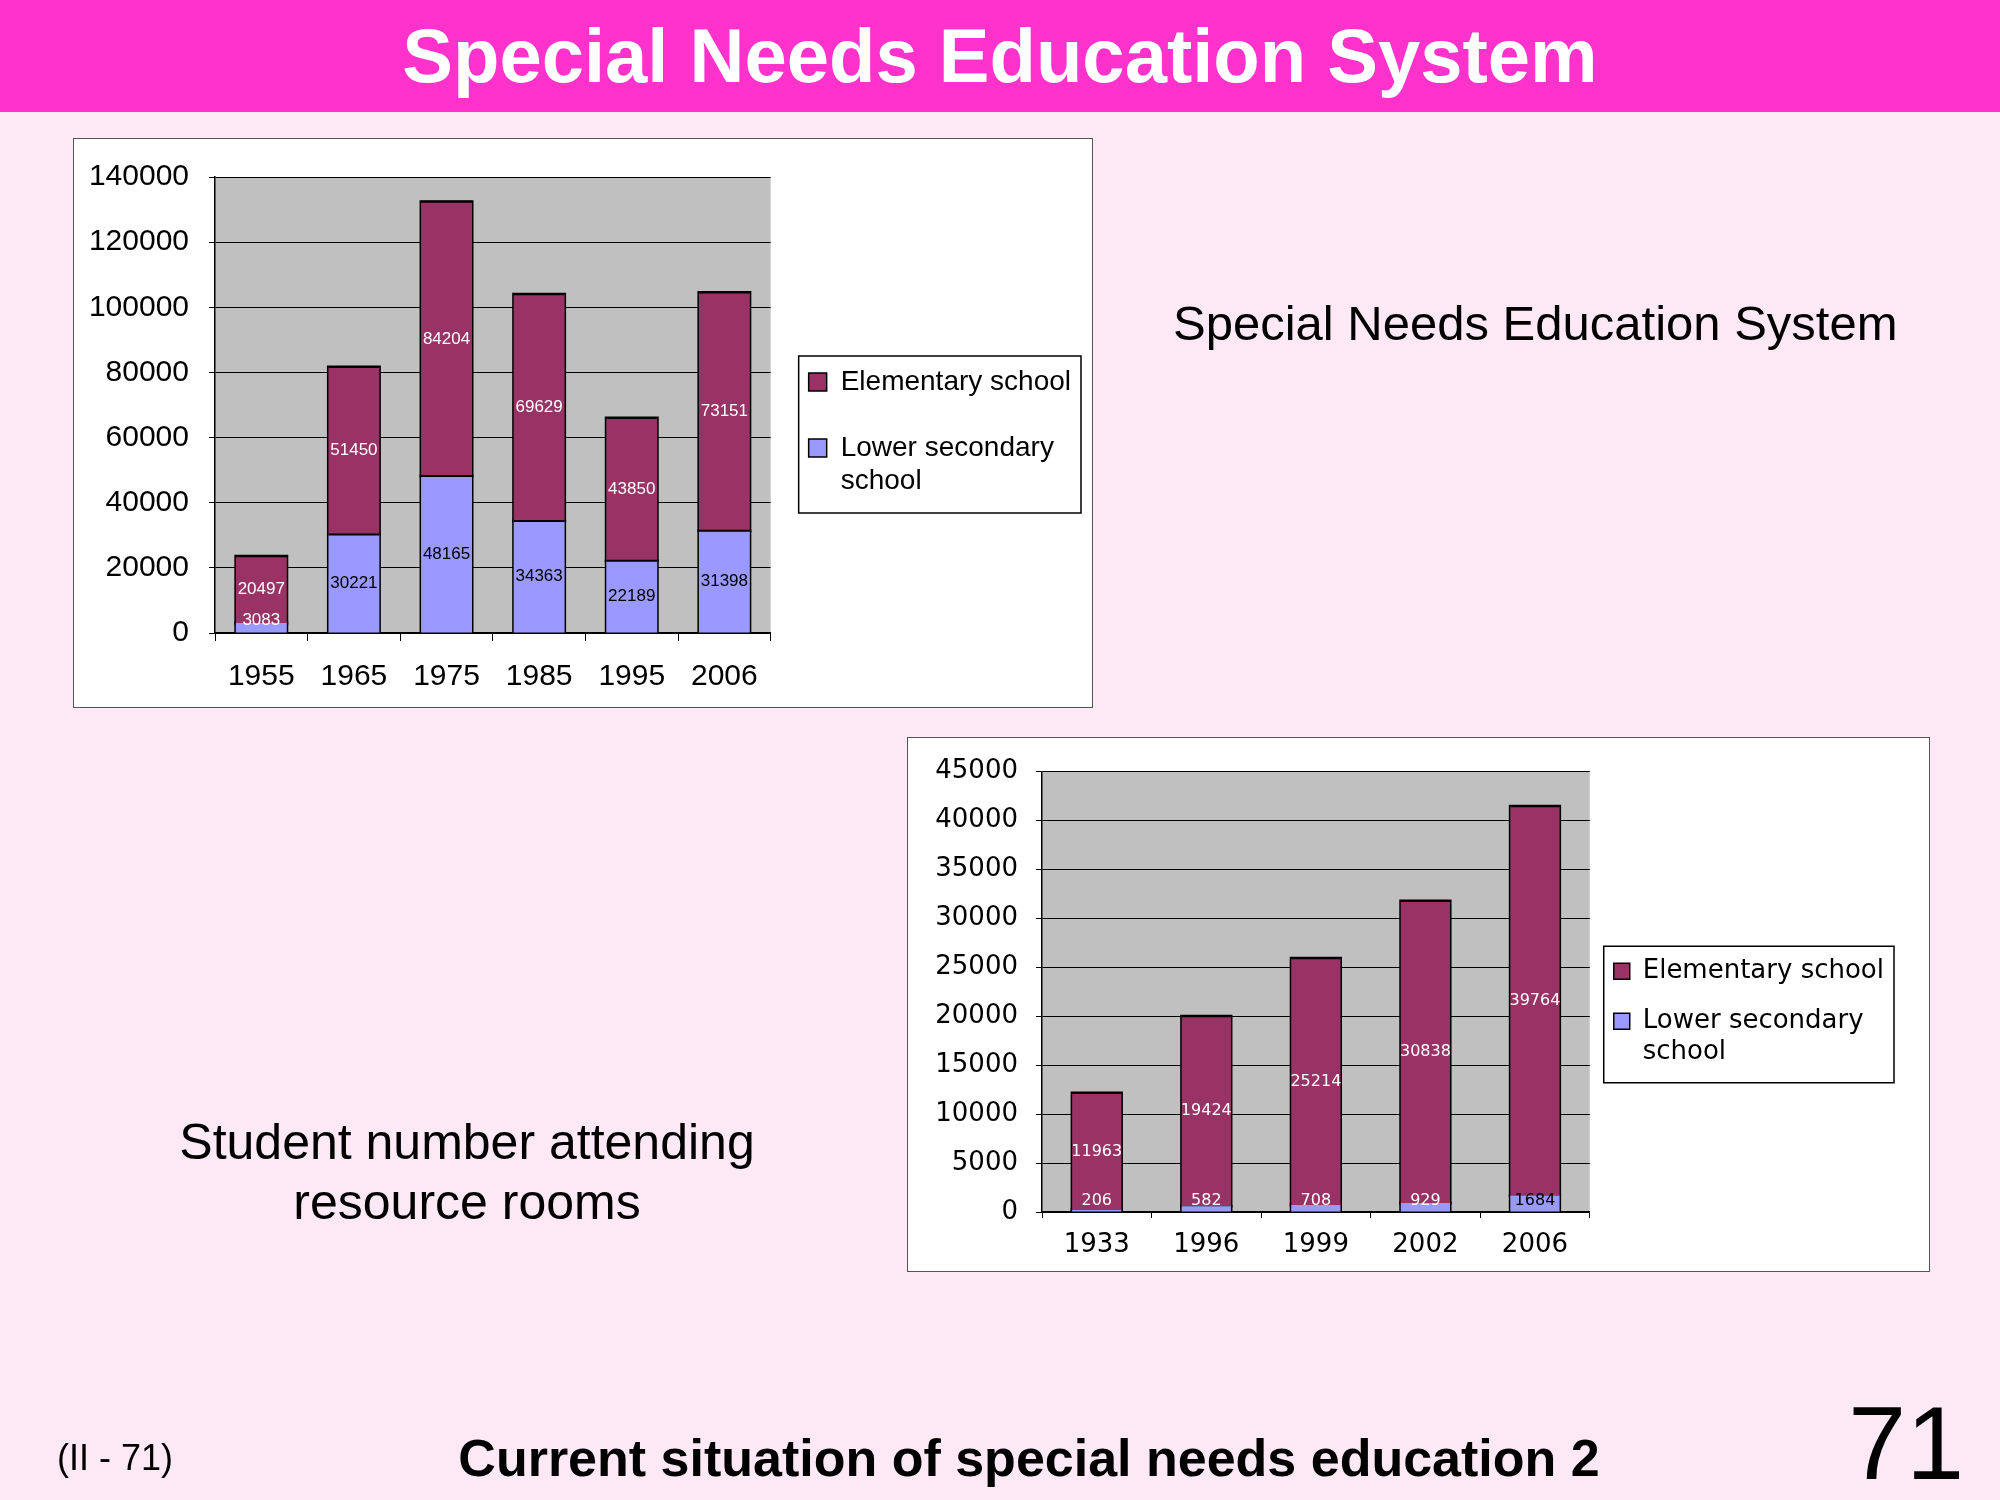 This screenshot has height=1500, width=2000. I want to click on data-label: 73151, so click(724, 411).